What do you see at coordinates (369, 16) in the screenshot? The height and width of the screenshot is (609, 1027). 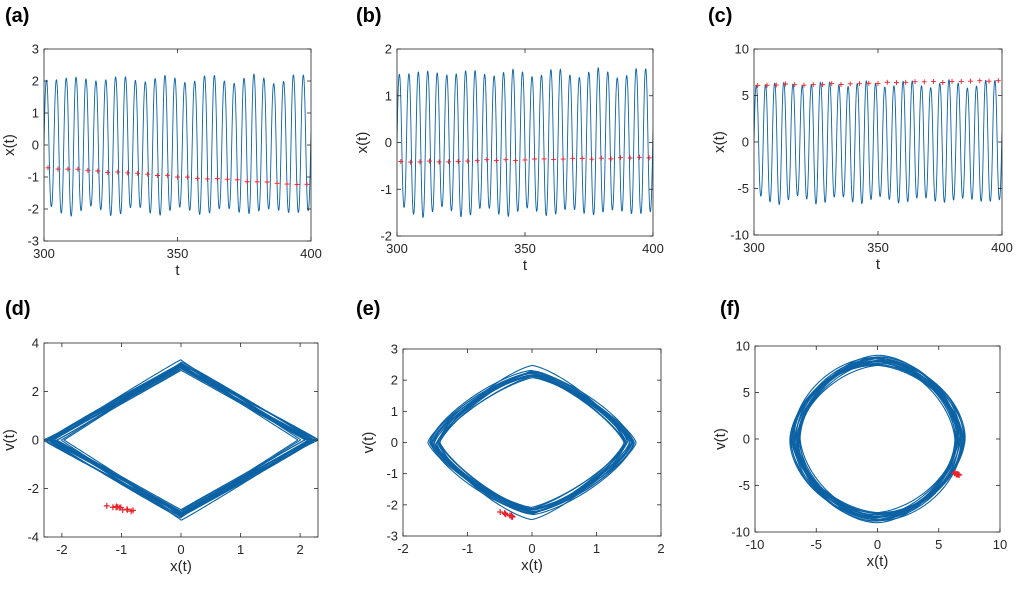 I see `panel-label: (b)` at bounding box center [369, 16].